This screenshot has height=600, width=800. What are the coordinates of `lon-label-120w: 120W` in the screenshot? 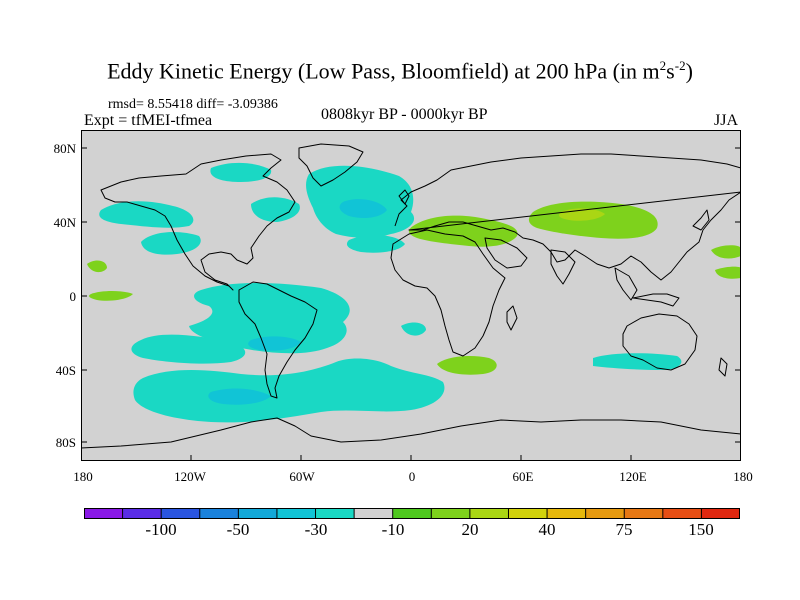 It's located at (190, 476).